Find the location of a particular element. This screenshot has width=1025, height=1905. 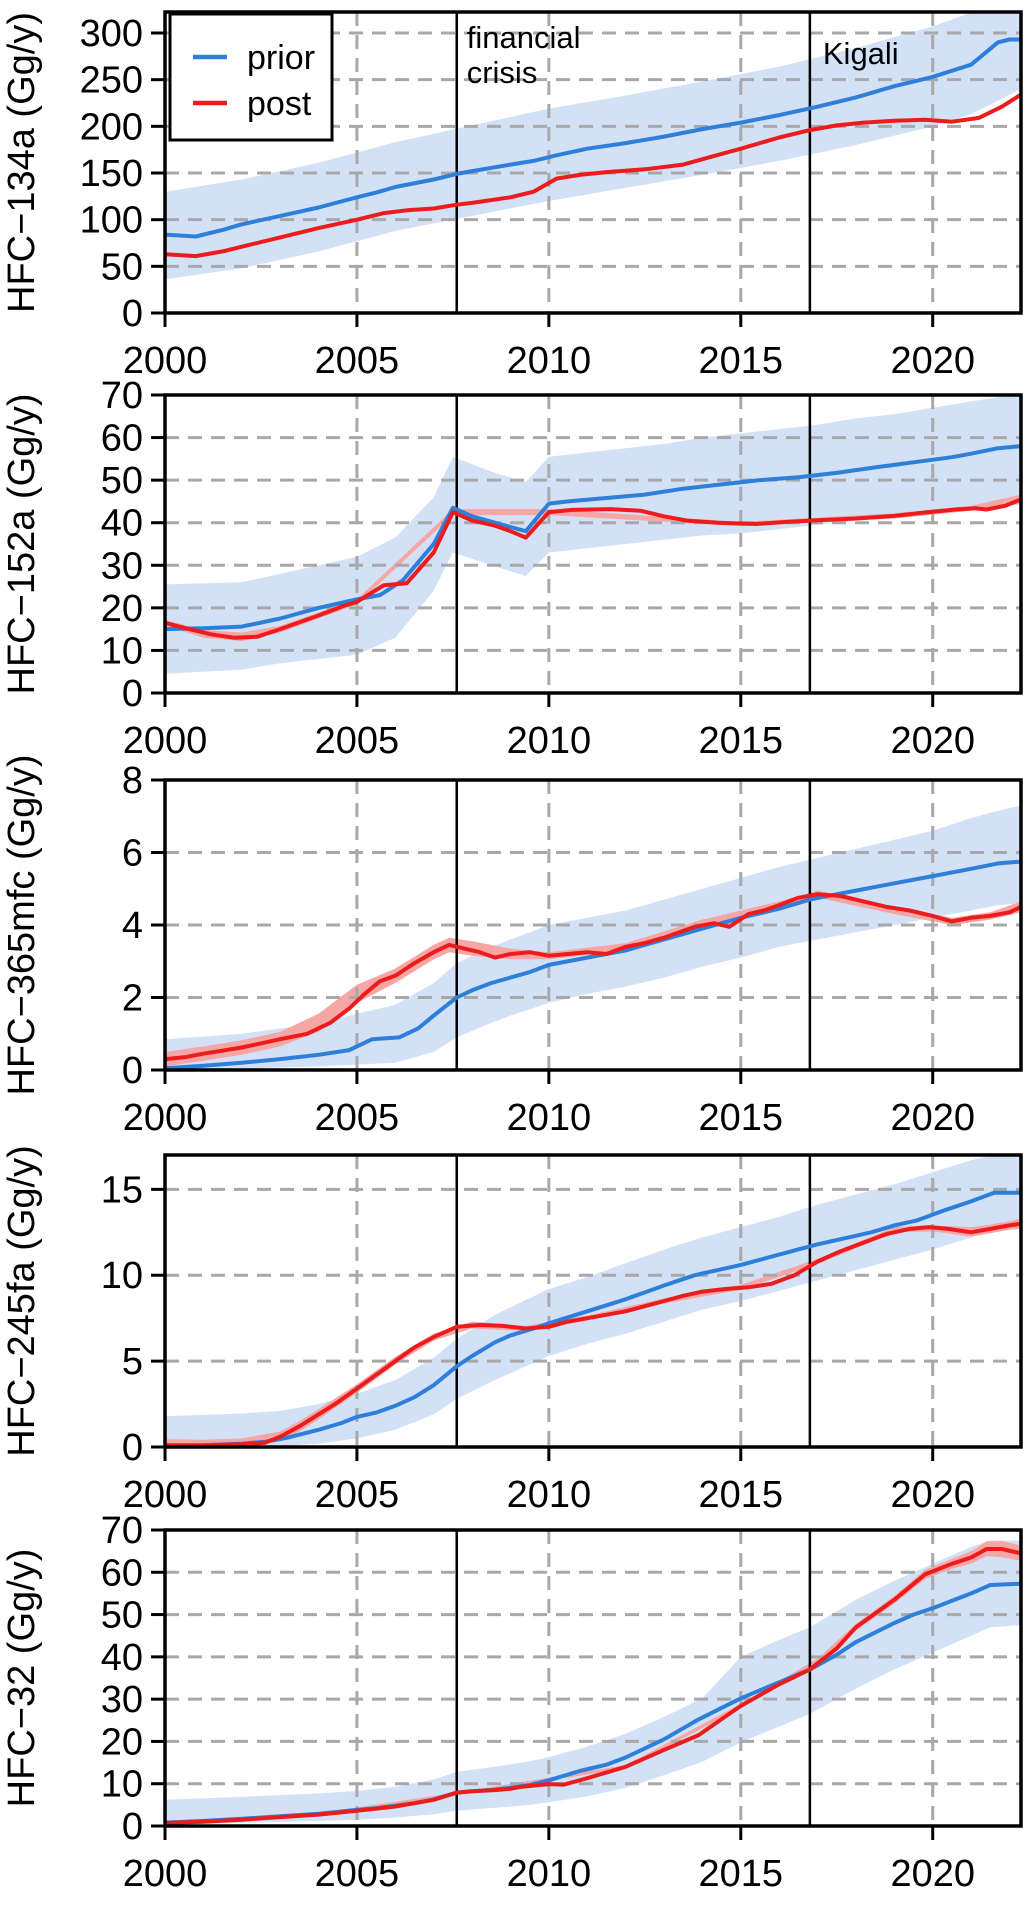

y-axis-label: HFC−152a (Gg/y) is located at coordinates (22, 544).